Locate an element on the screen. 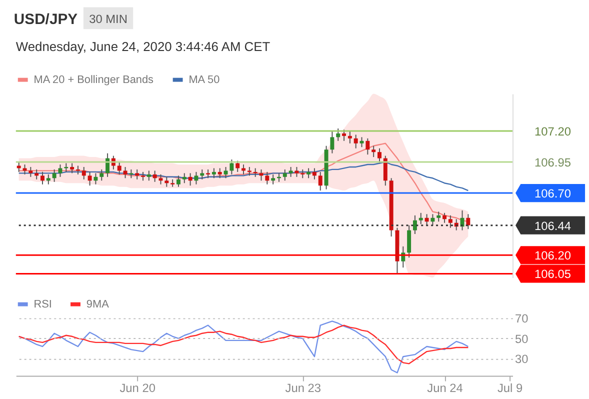  y-tick-label: 30 is located at coordinates (522, 359).